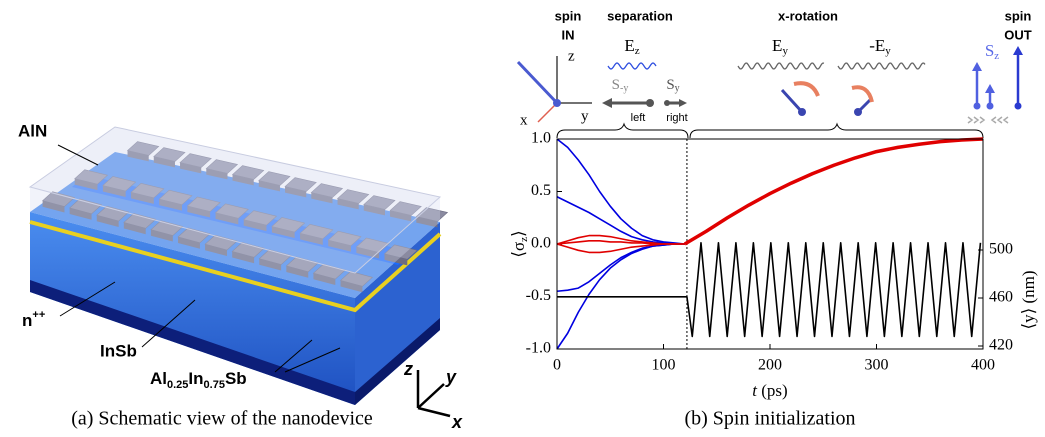 The image size is (1045, 437). Describe the element at coordinates (519, 243) in the screenshot. I see `y-axis-label: ⟨σz⟩` at that location.